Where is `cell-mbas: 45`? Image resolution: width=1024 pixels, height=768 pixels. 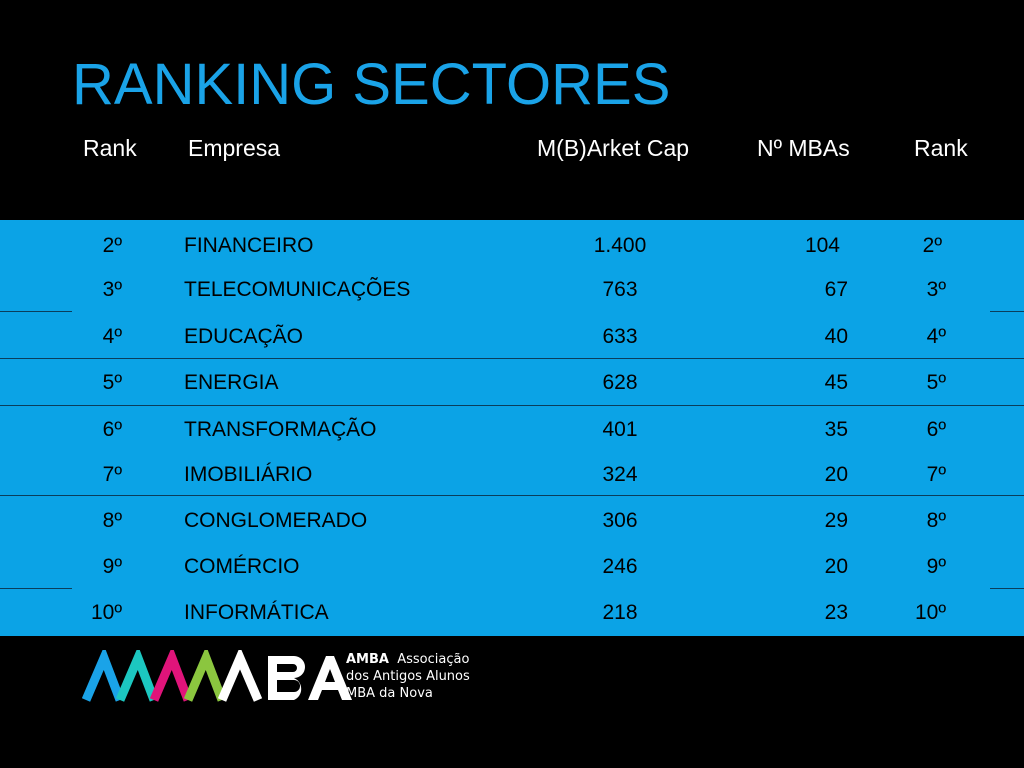 cell-mbas: 45 is located at coordinates (836, 382).